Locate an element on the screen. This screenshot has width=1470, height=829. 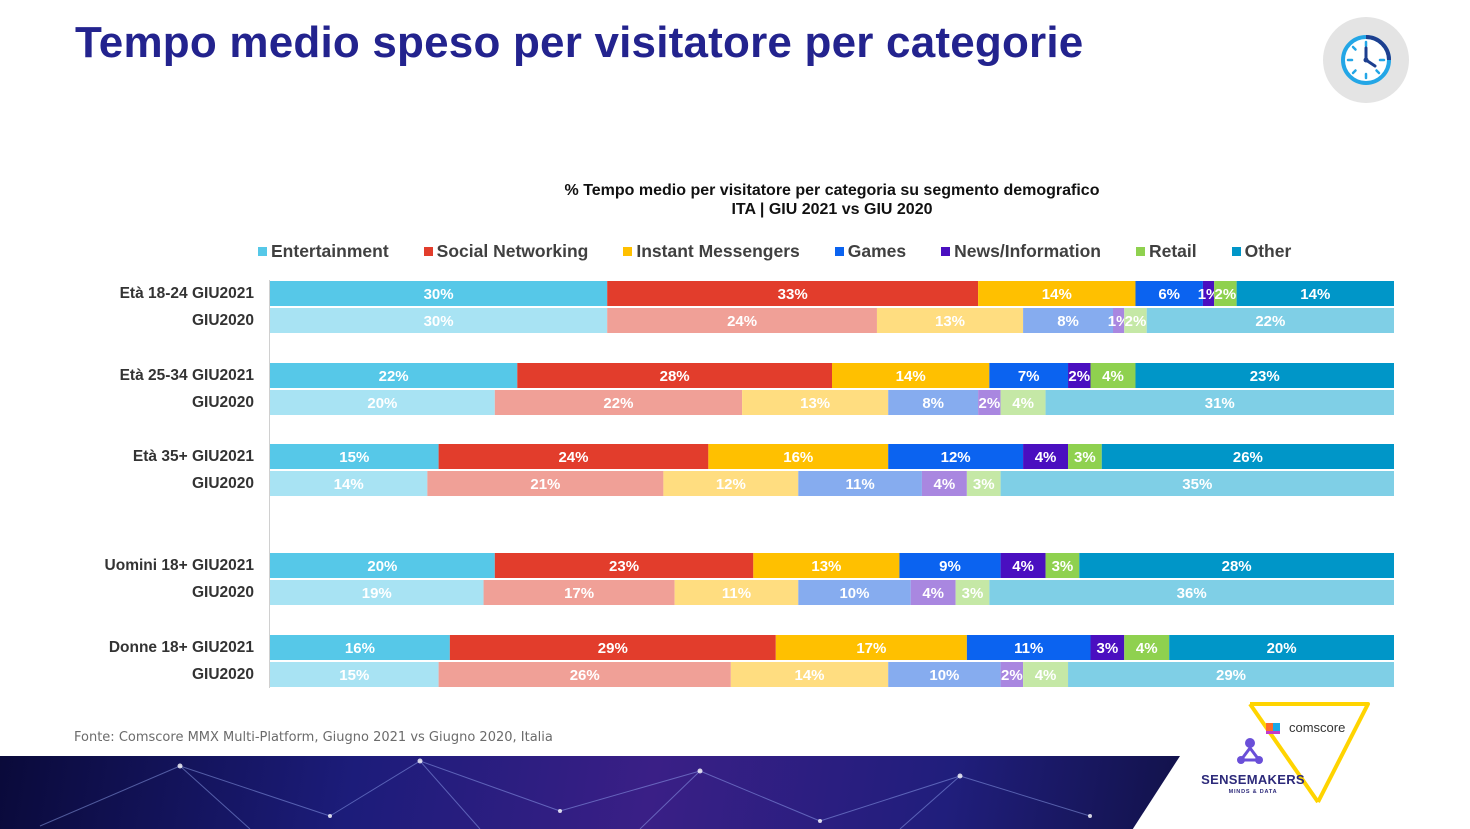
category-label: Uomini 18+ GIU2021 is located at coordinates (179, 565).